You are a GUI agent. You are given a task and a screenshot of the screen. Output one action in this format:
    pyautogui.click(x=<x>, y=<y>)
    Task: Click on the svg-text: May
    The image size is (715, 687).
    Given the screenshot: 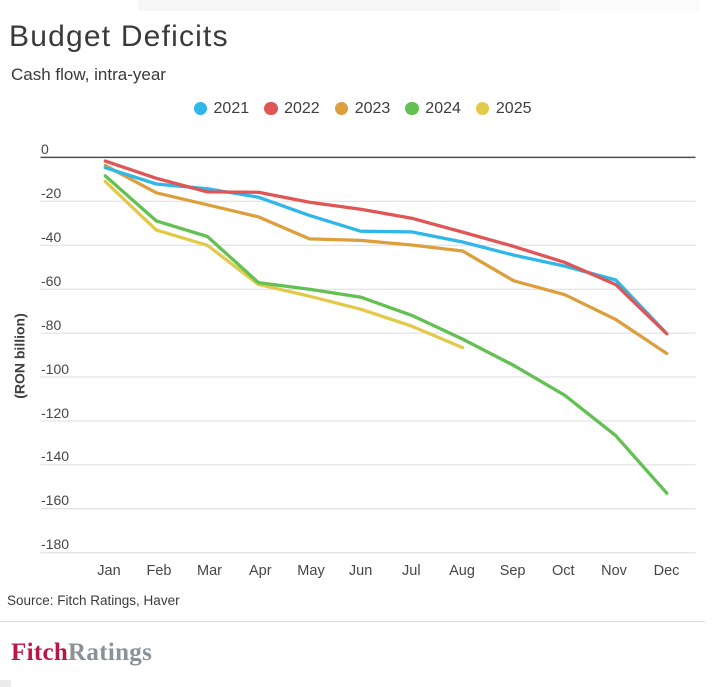 What is the action you would take?
    pyautogui.click(x=311, y=571)
    